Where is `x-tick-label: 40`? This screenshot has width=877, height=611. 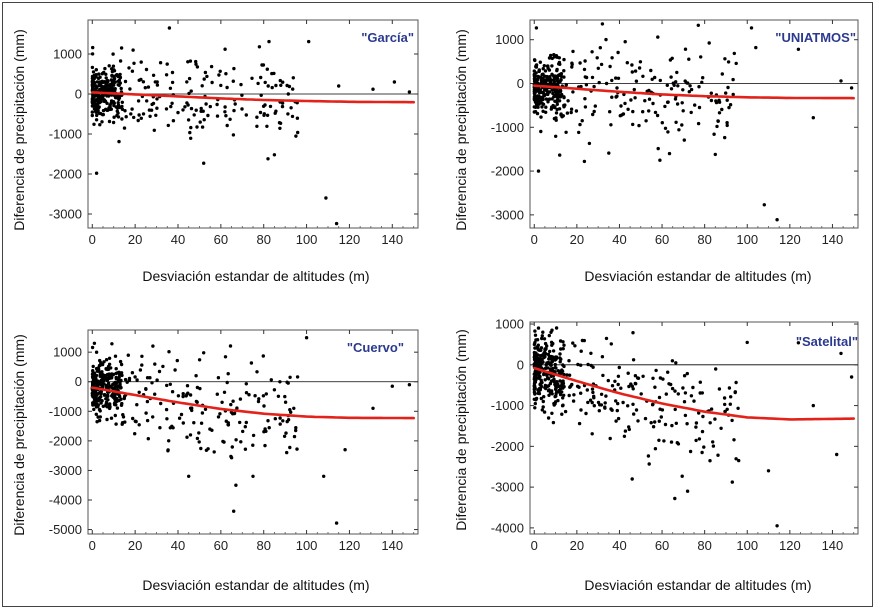 x-tick-label: 40 is located at coordinates (178, 545).